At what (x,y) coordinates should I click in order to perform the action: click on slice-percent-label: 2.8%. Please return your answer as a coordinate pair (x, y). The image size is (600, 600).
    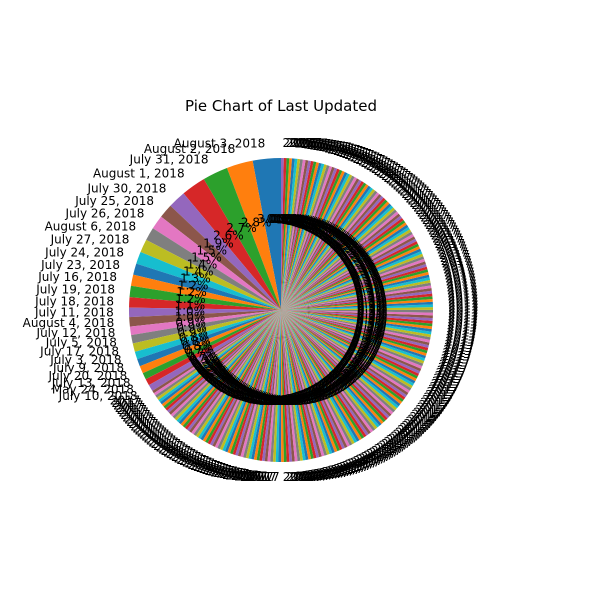
    Looking at the image, I should click on (256, 222).